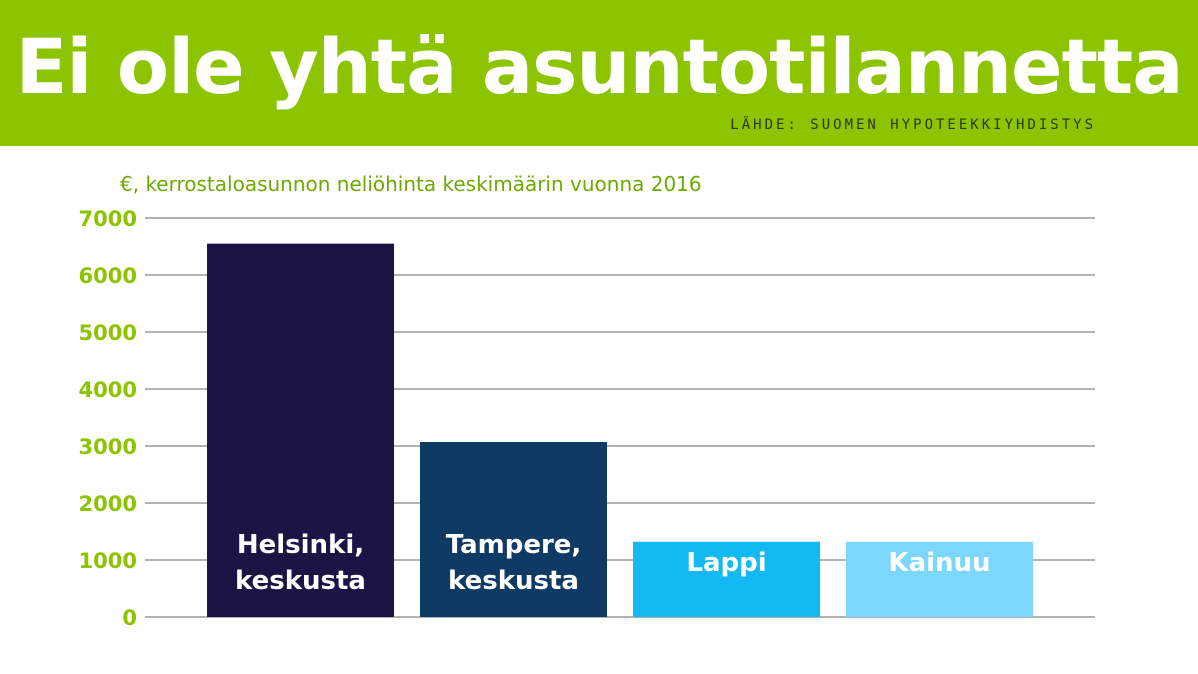  Describe the element at coordinates (108, 219) in the screenshot. I see `y-tick-label: 7000` at that location.